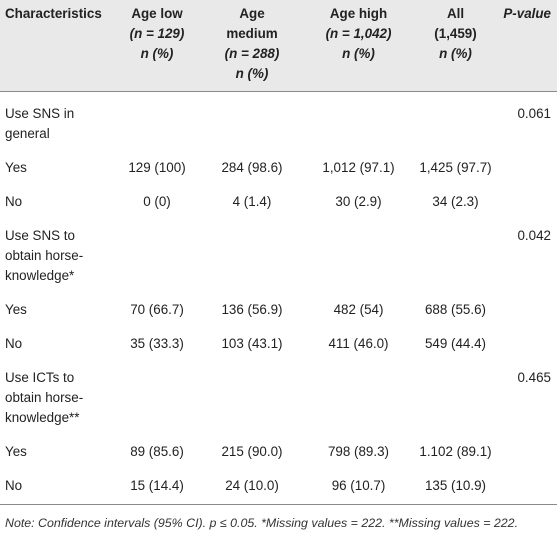 The image size is (557, 556). What do you see at coordinates (455, 13) in the screenshot?
I see `header-label: All` at bounding box center [455, 13].